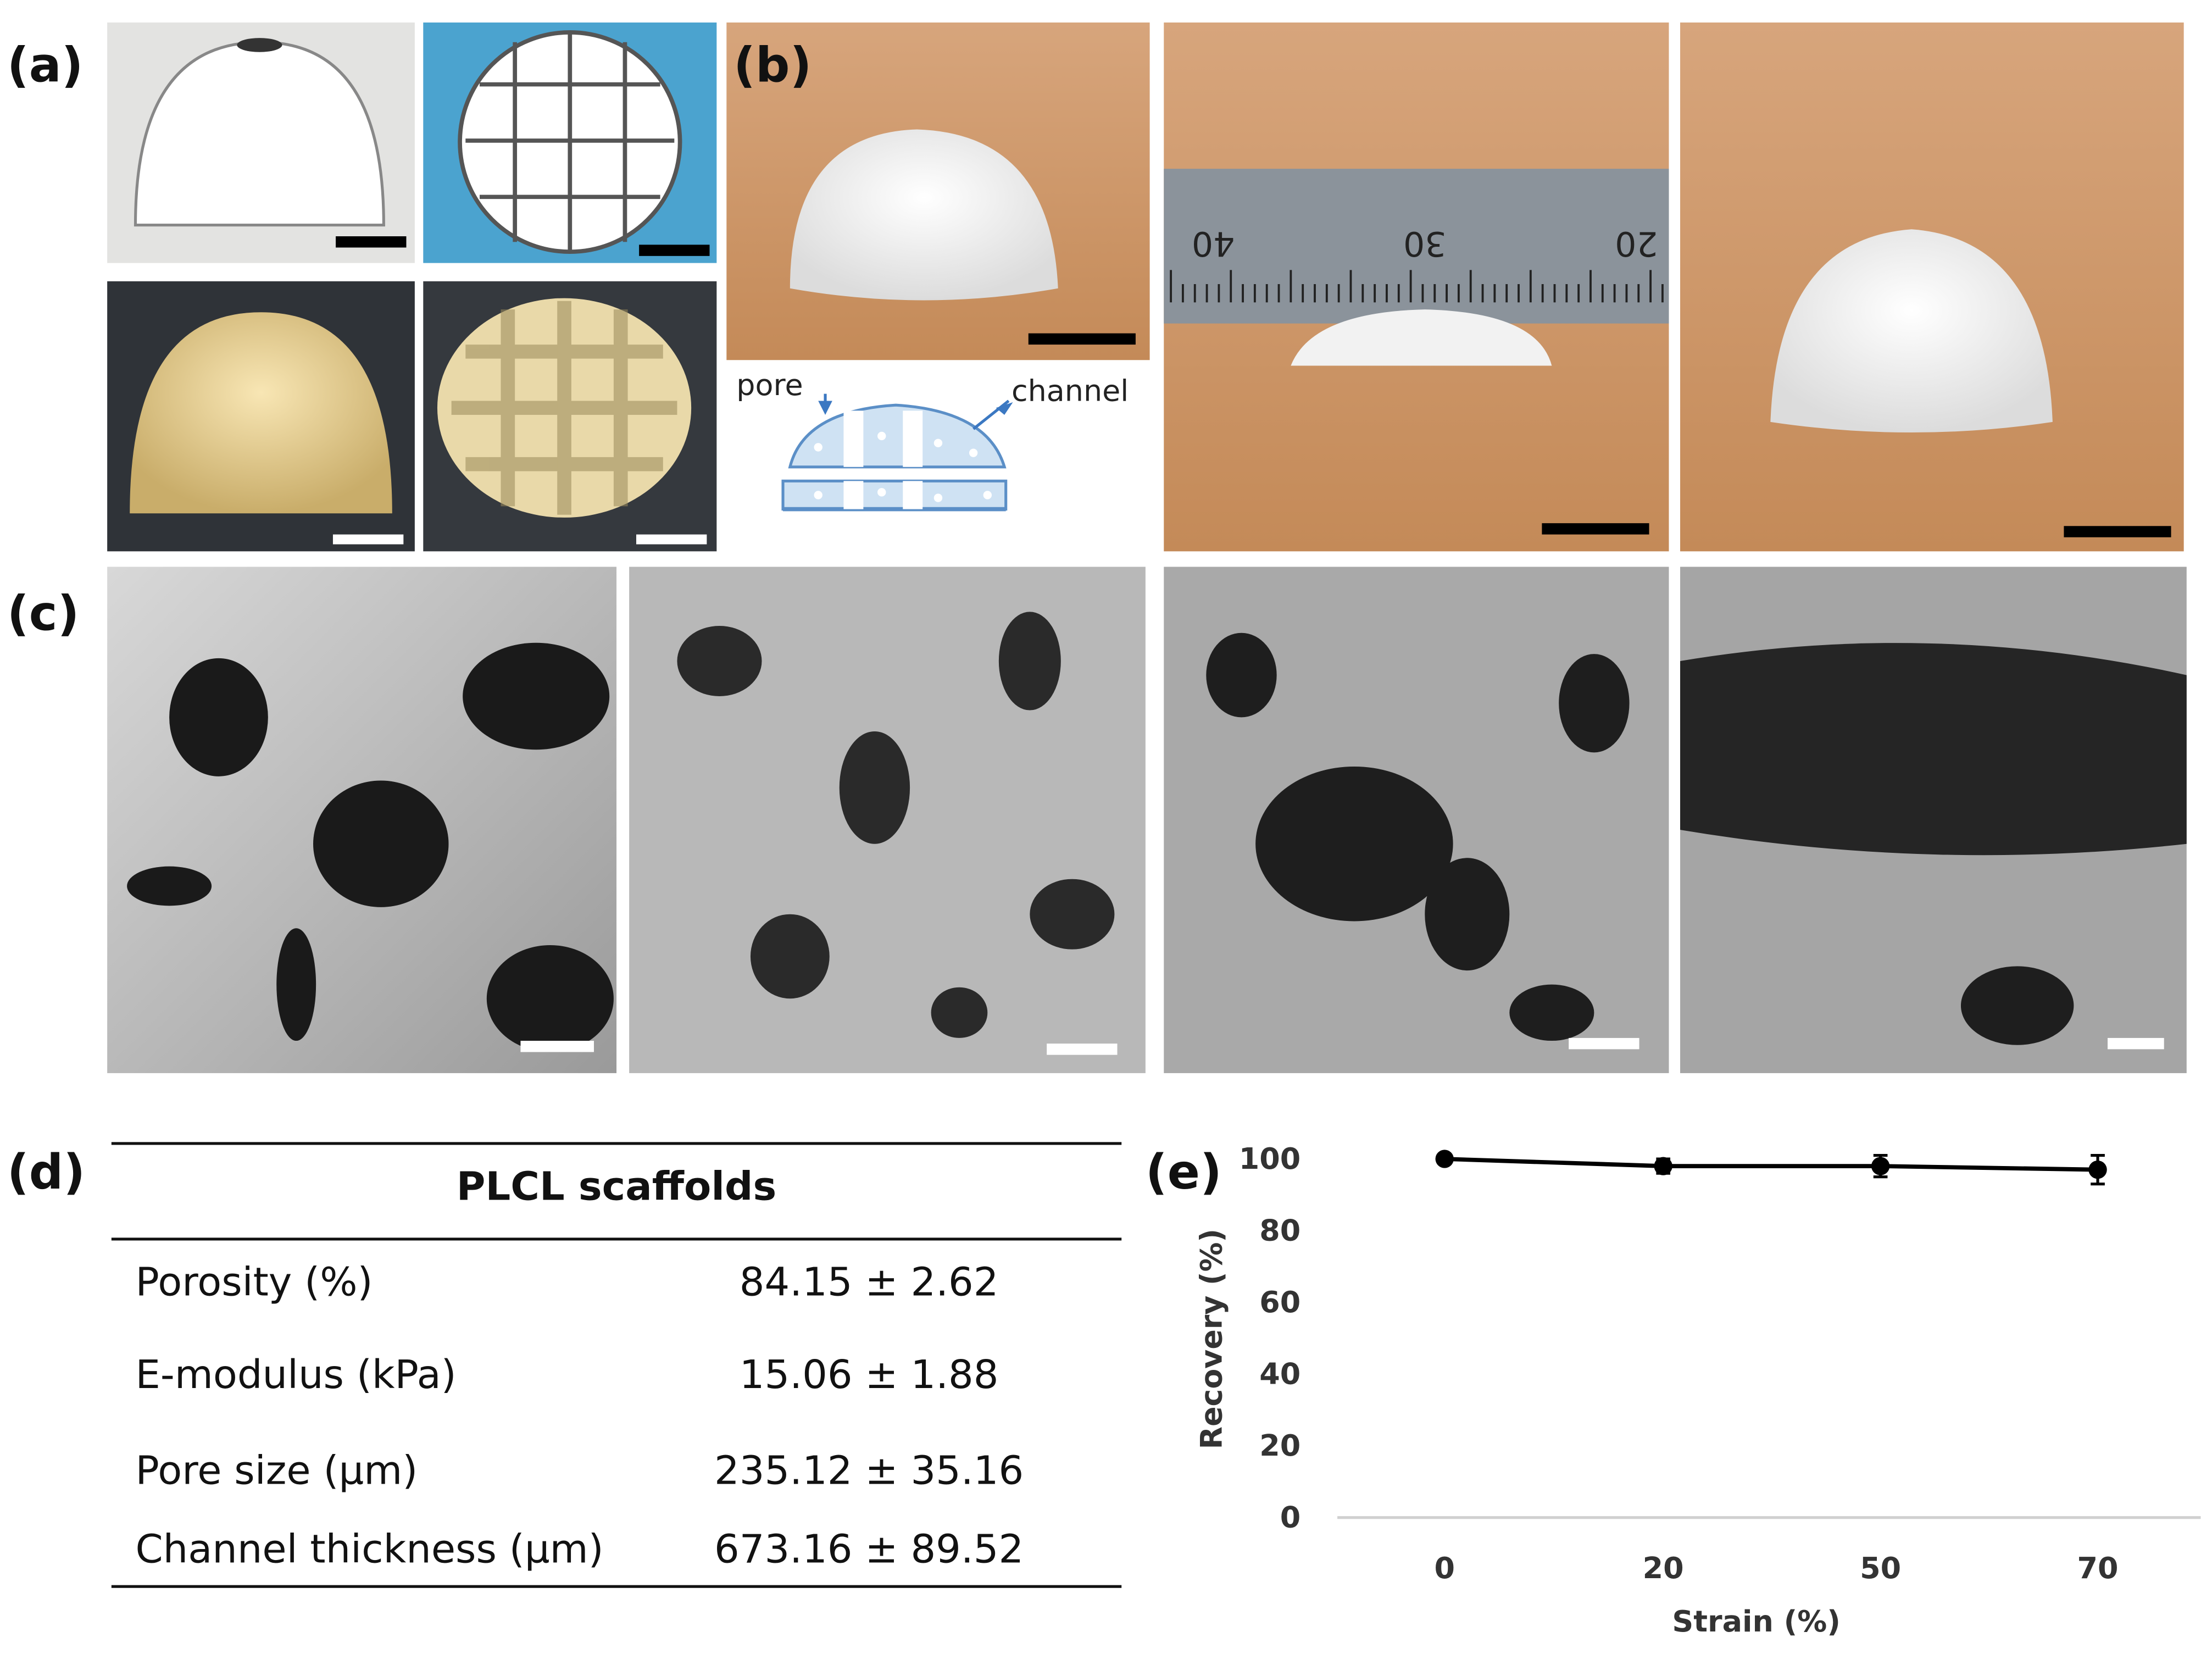  I want to click on table-cell: Porosity (%), so click(254, 1281).